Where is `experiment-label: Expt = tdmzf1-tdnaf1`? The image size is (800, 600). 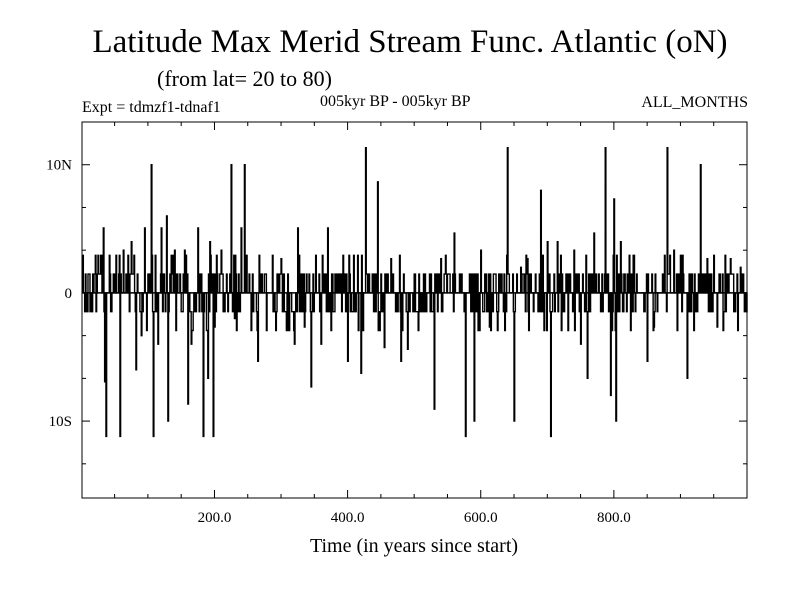 experiment-label: Expt = tdmzf1-tdnaf1 is located at coordinates (151, 107).